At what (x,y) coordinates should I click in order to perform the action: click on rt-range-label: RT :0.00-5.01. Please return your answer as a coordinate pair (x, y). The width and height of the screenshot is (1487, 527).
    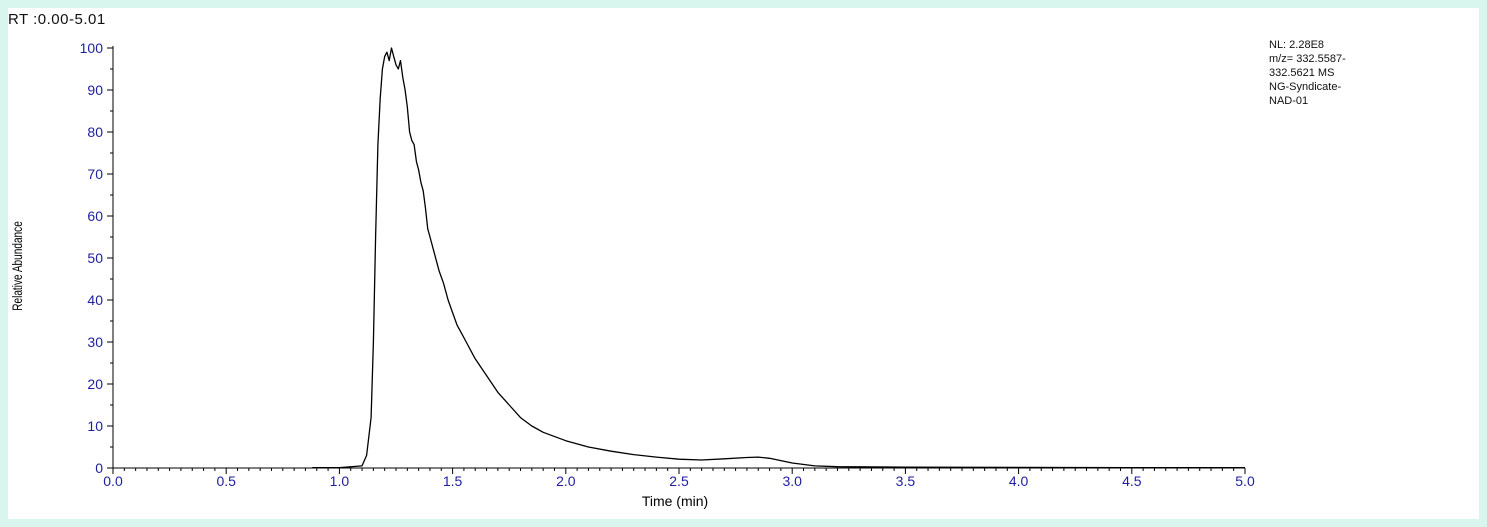
    Looking at the image, I should click on (57, 19).